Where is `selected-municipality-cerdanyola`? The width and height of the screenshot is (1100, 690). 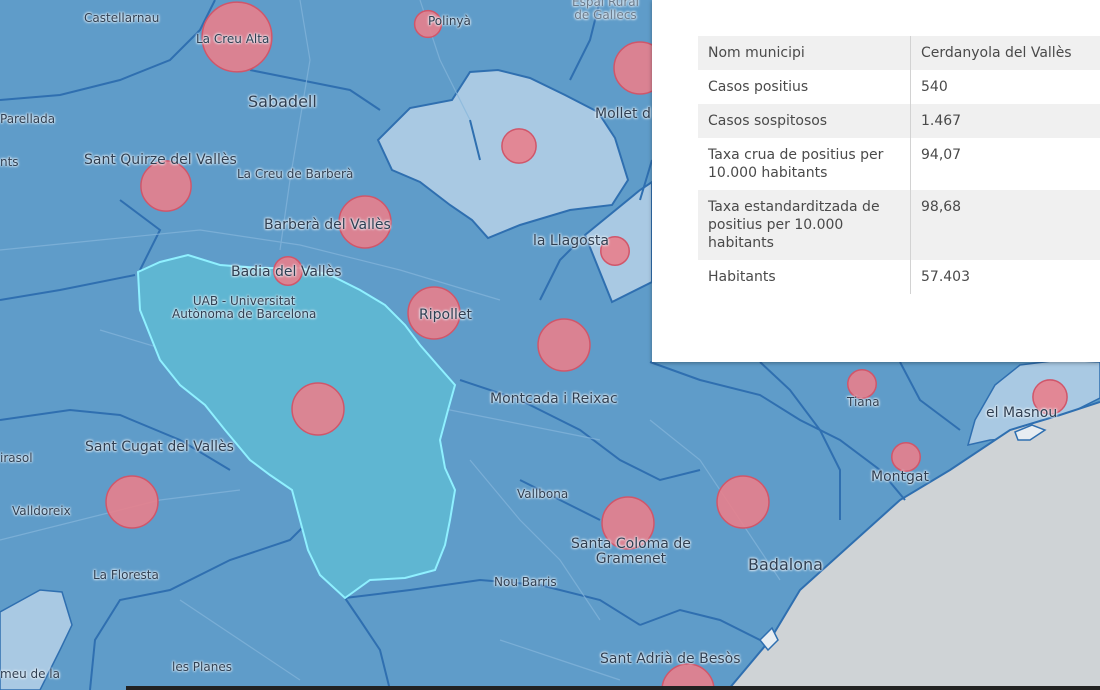
selected-municipality-cerdanyola is located at coordinates (296, 426).